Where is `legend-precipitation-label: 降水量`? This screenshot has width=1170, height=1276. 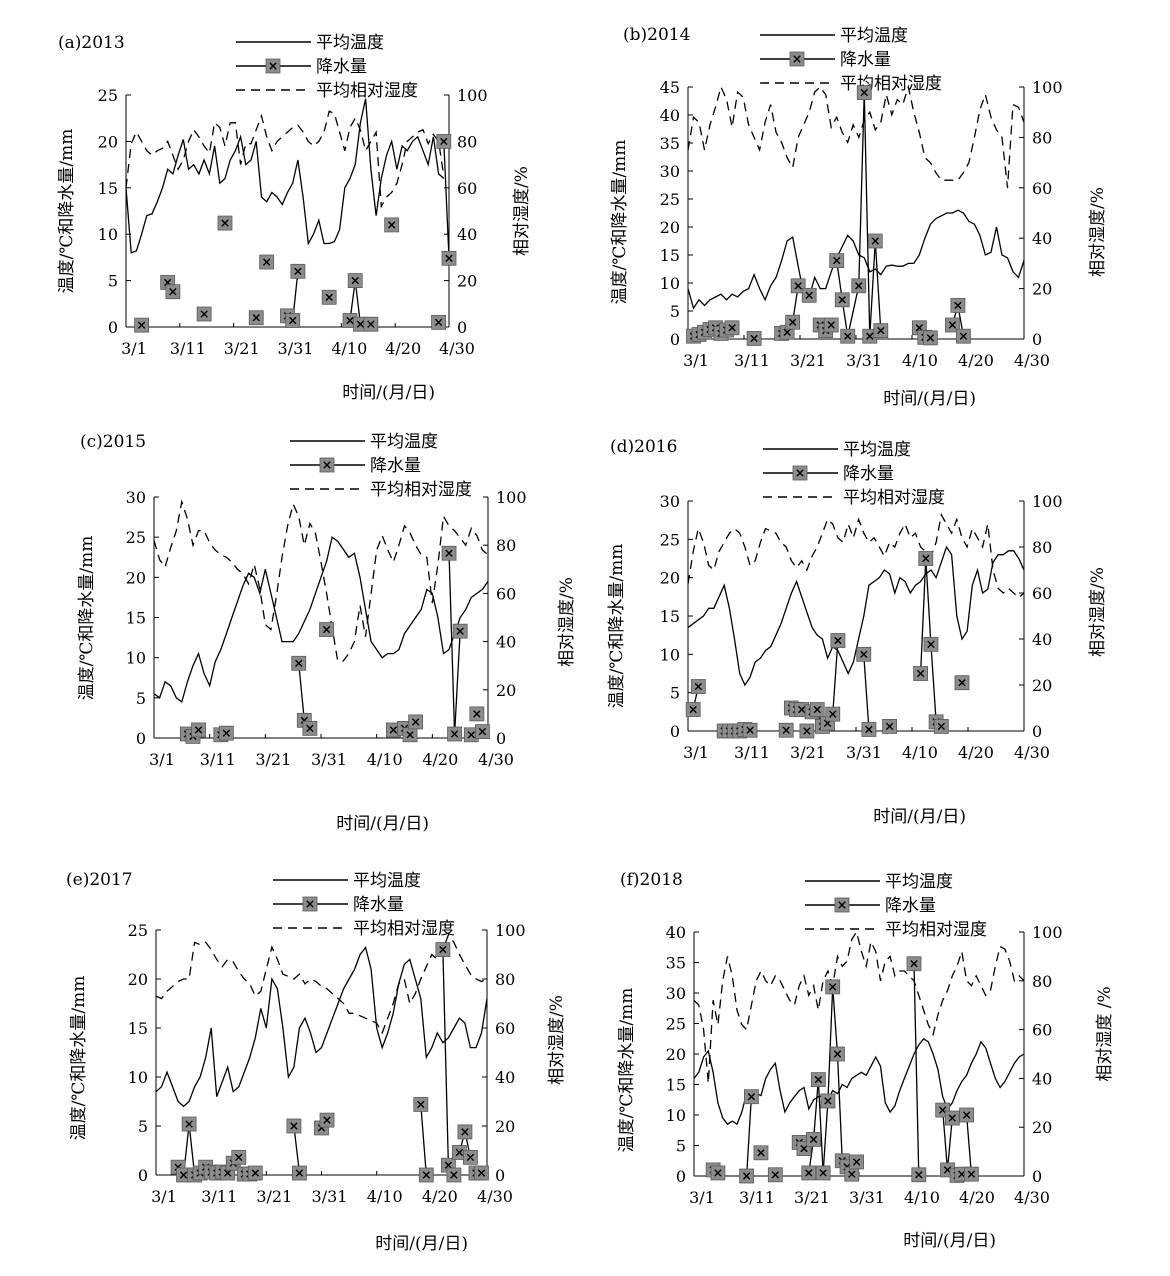 legend-precipitation-label: 降水量 is located at coordinates (865, 60).